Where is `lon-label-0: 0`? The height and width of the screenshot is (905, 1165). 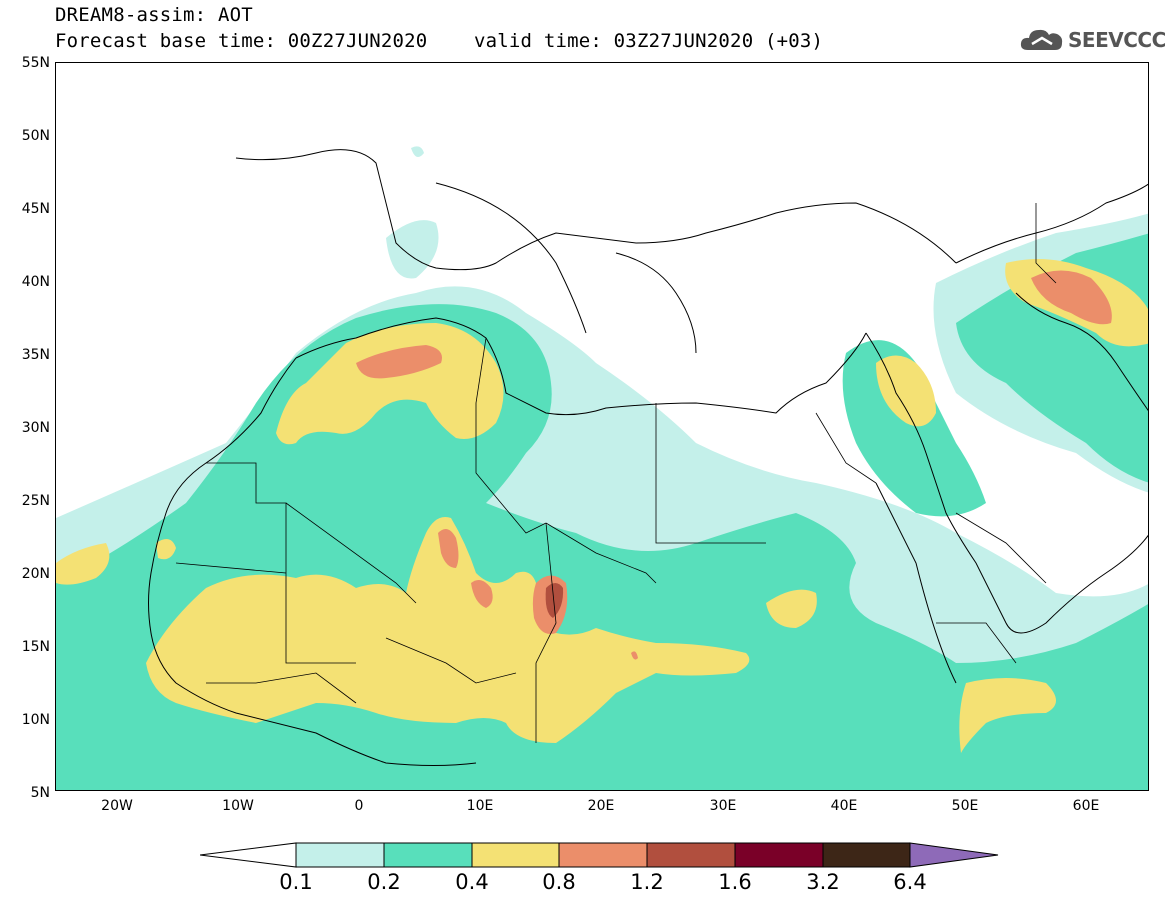
lon-label-0: 0 is located at coordinates (359, 806).